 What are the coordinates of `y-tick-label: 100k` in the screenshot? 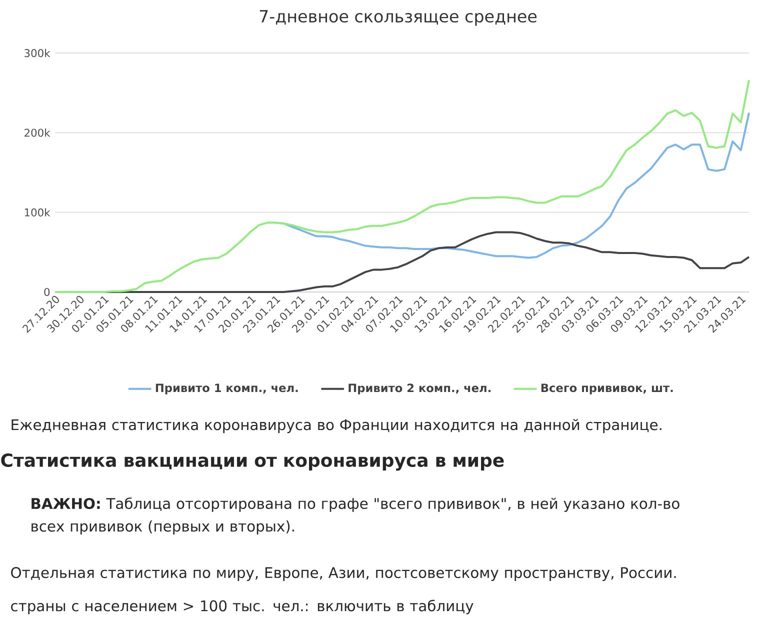 It's located at (37, 212).